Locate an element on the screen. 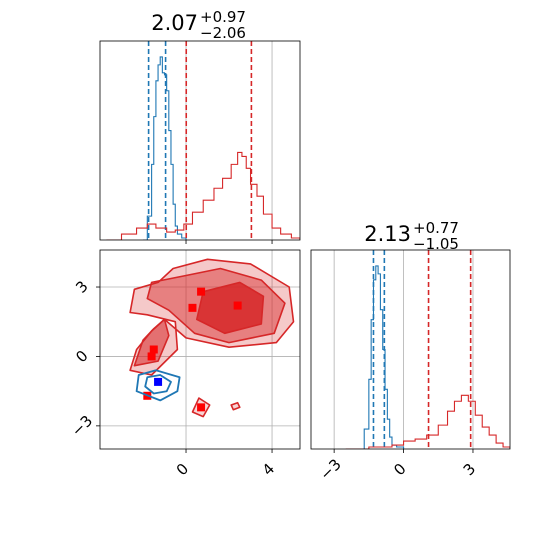 Image resolution: width=550 pixels, height=550 pixels. title-top-left-minus: −2.06 is located at coordinates (223, 33).